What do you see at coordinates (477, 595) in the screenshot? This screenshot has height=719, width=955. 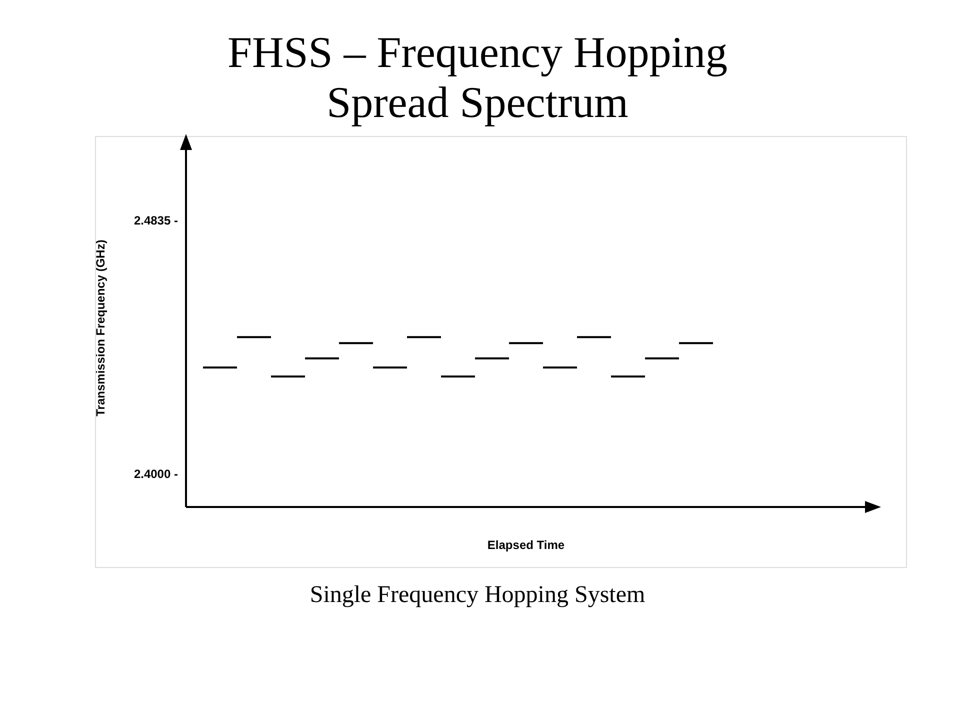 I see `text: Single Frequency Hopping System` at bounding box center [477, 595].